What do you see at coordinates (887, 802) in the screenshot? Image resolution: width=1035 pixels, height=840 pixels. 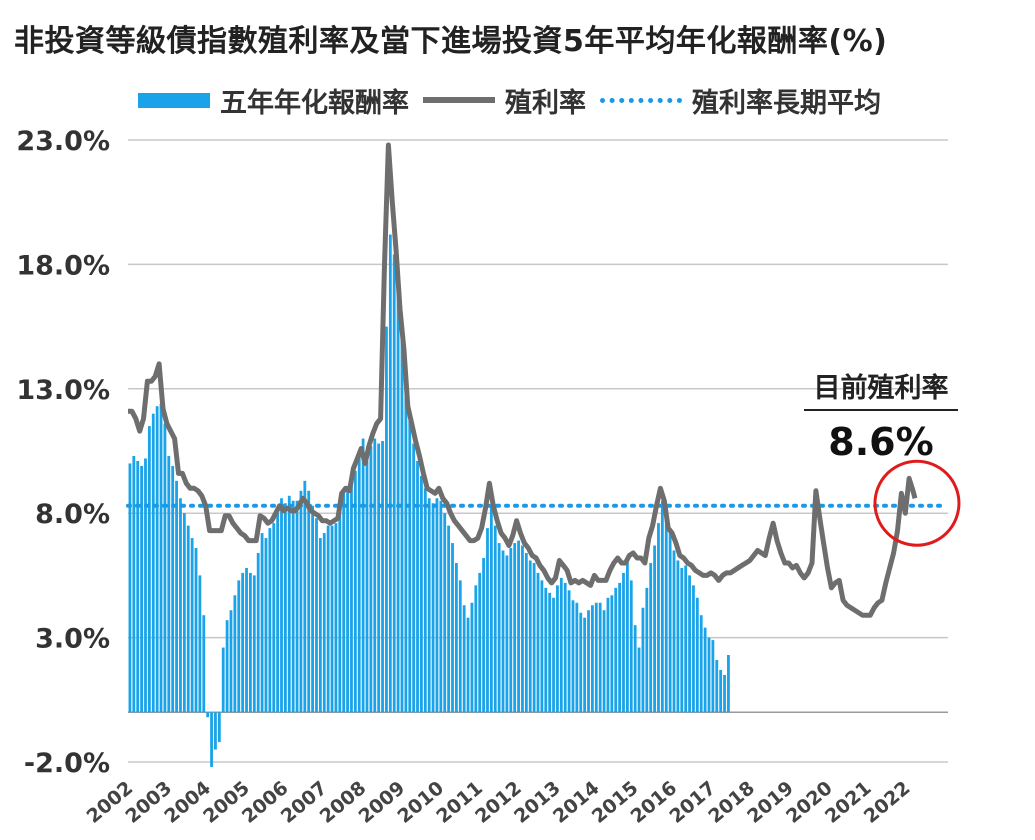 I see `x-tick-label: 2022` at bounding box center [887, 802].